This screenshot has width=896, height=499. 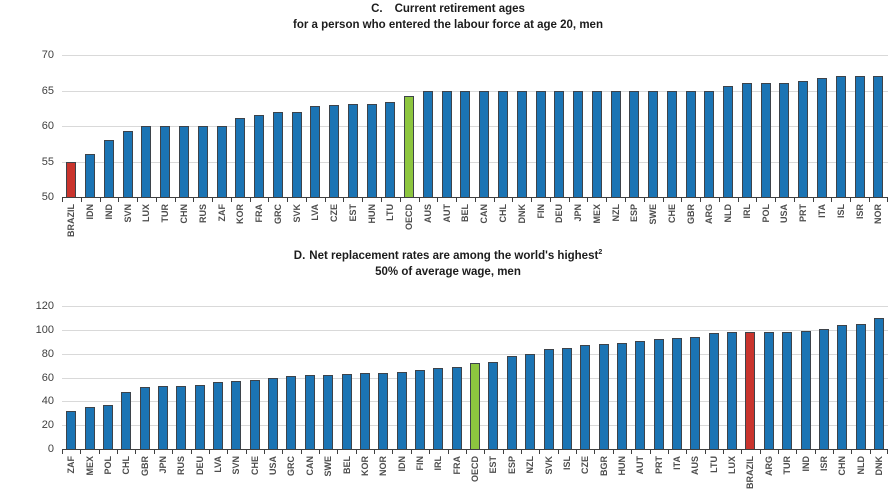 I want to click on panel-d-letter: D., so click(x=299, y=256).